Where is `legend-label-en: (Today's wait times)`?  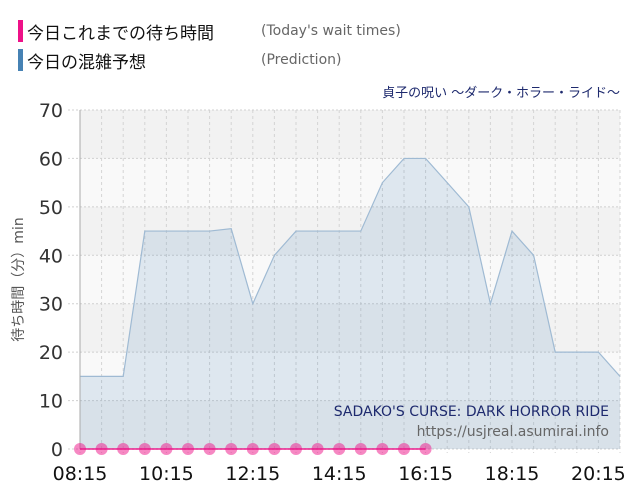 legend-label-en: (Today's wait times) is located at coordinates (331, 31).